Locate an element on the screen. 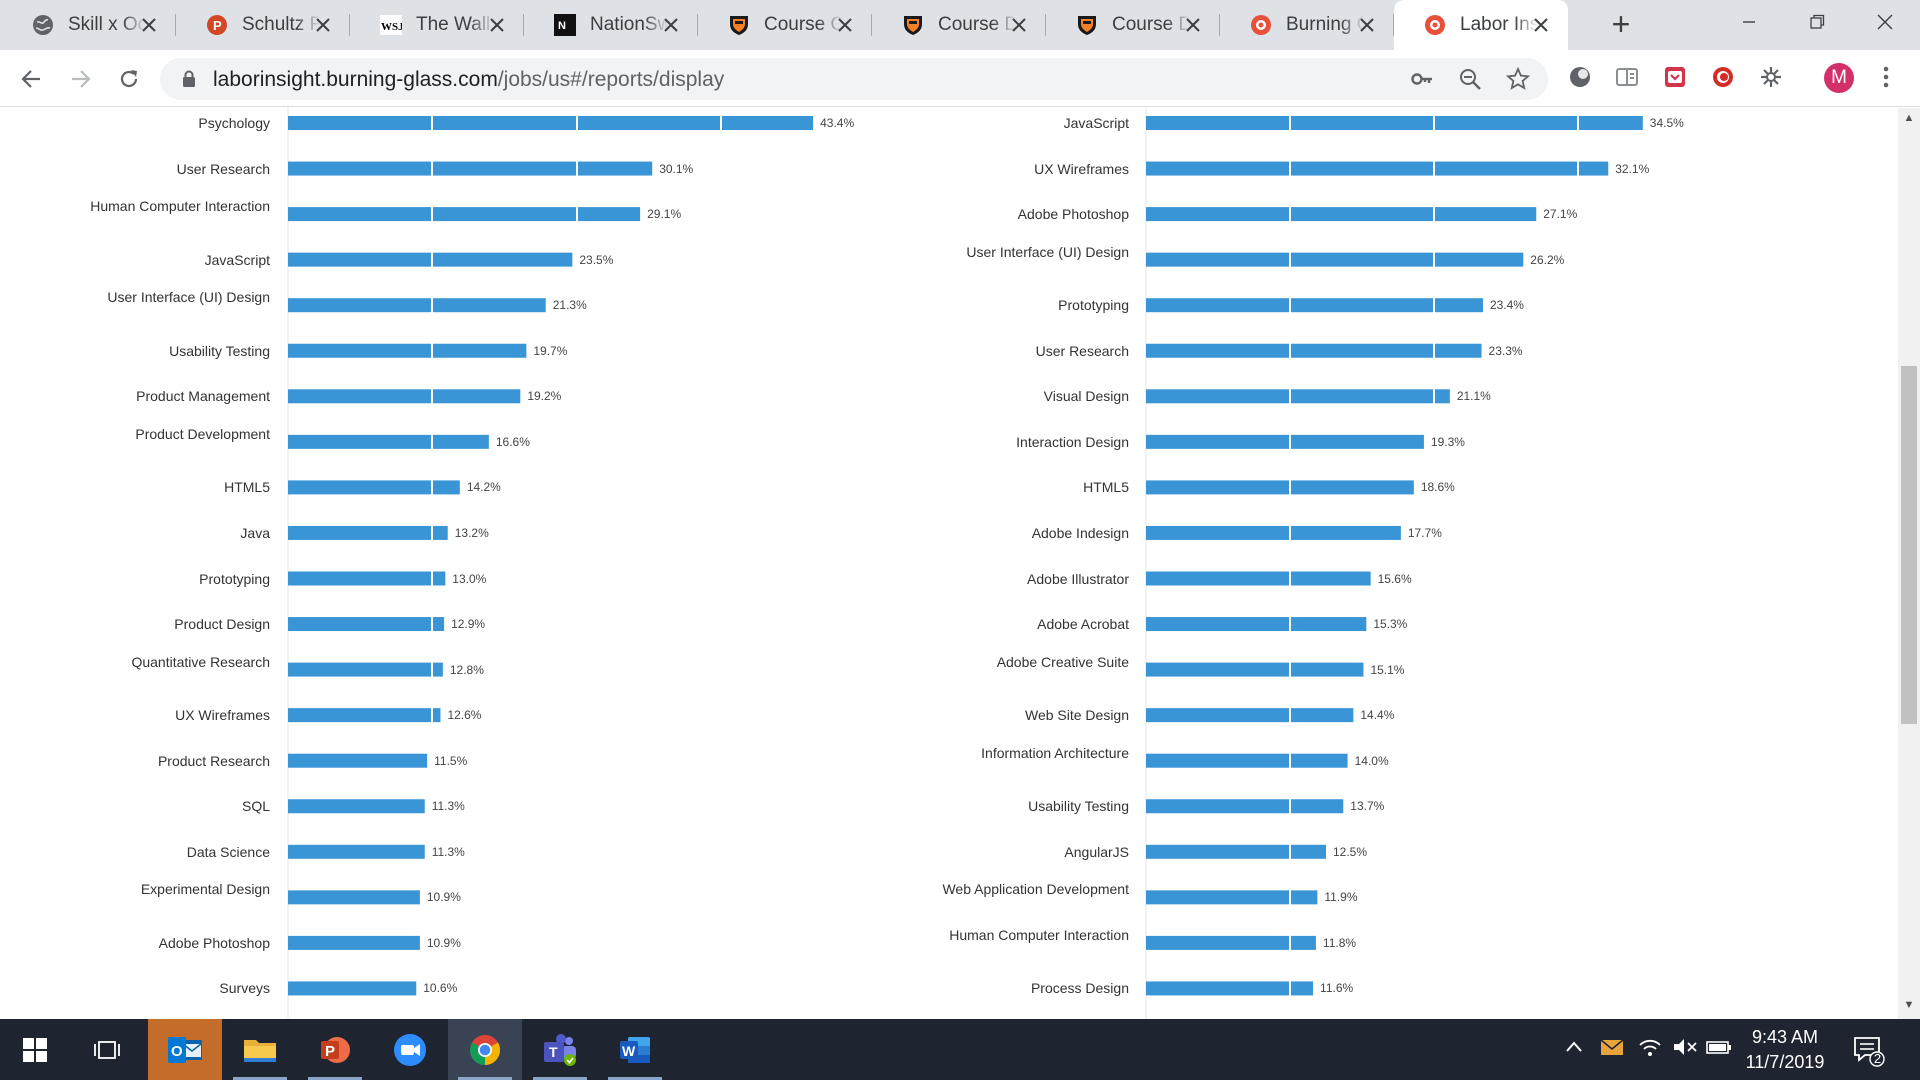 This screenshot has height=1080, width=1920. taskbar-outlook-button: O is located at coordinates (185, 1049).